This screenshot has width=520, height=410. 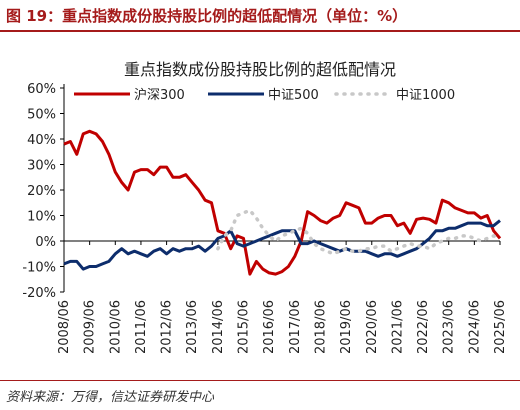 I want to click on figure-title: 图 19：重点指数成份股持股比例的超低配情况（单位：%）, so click(x=207, y=16).